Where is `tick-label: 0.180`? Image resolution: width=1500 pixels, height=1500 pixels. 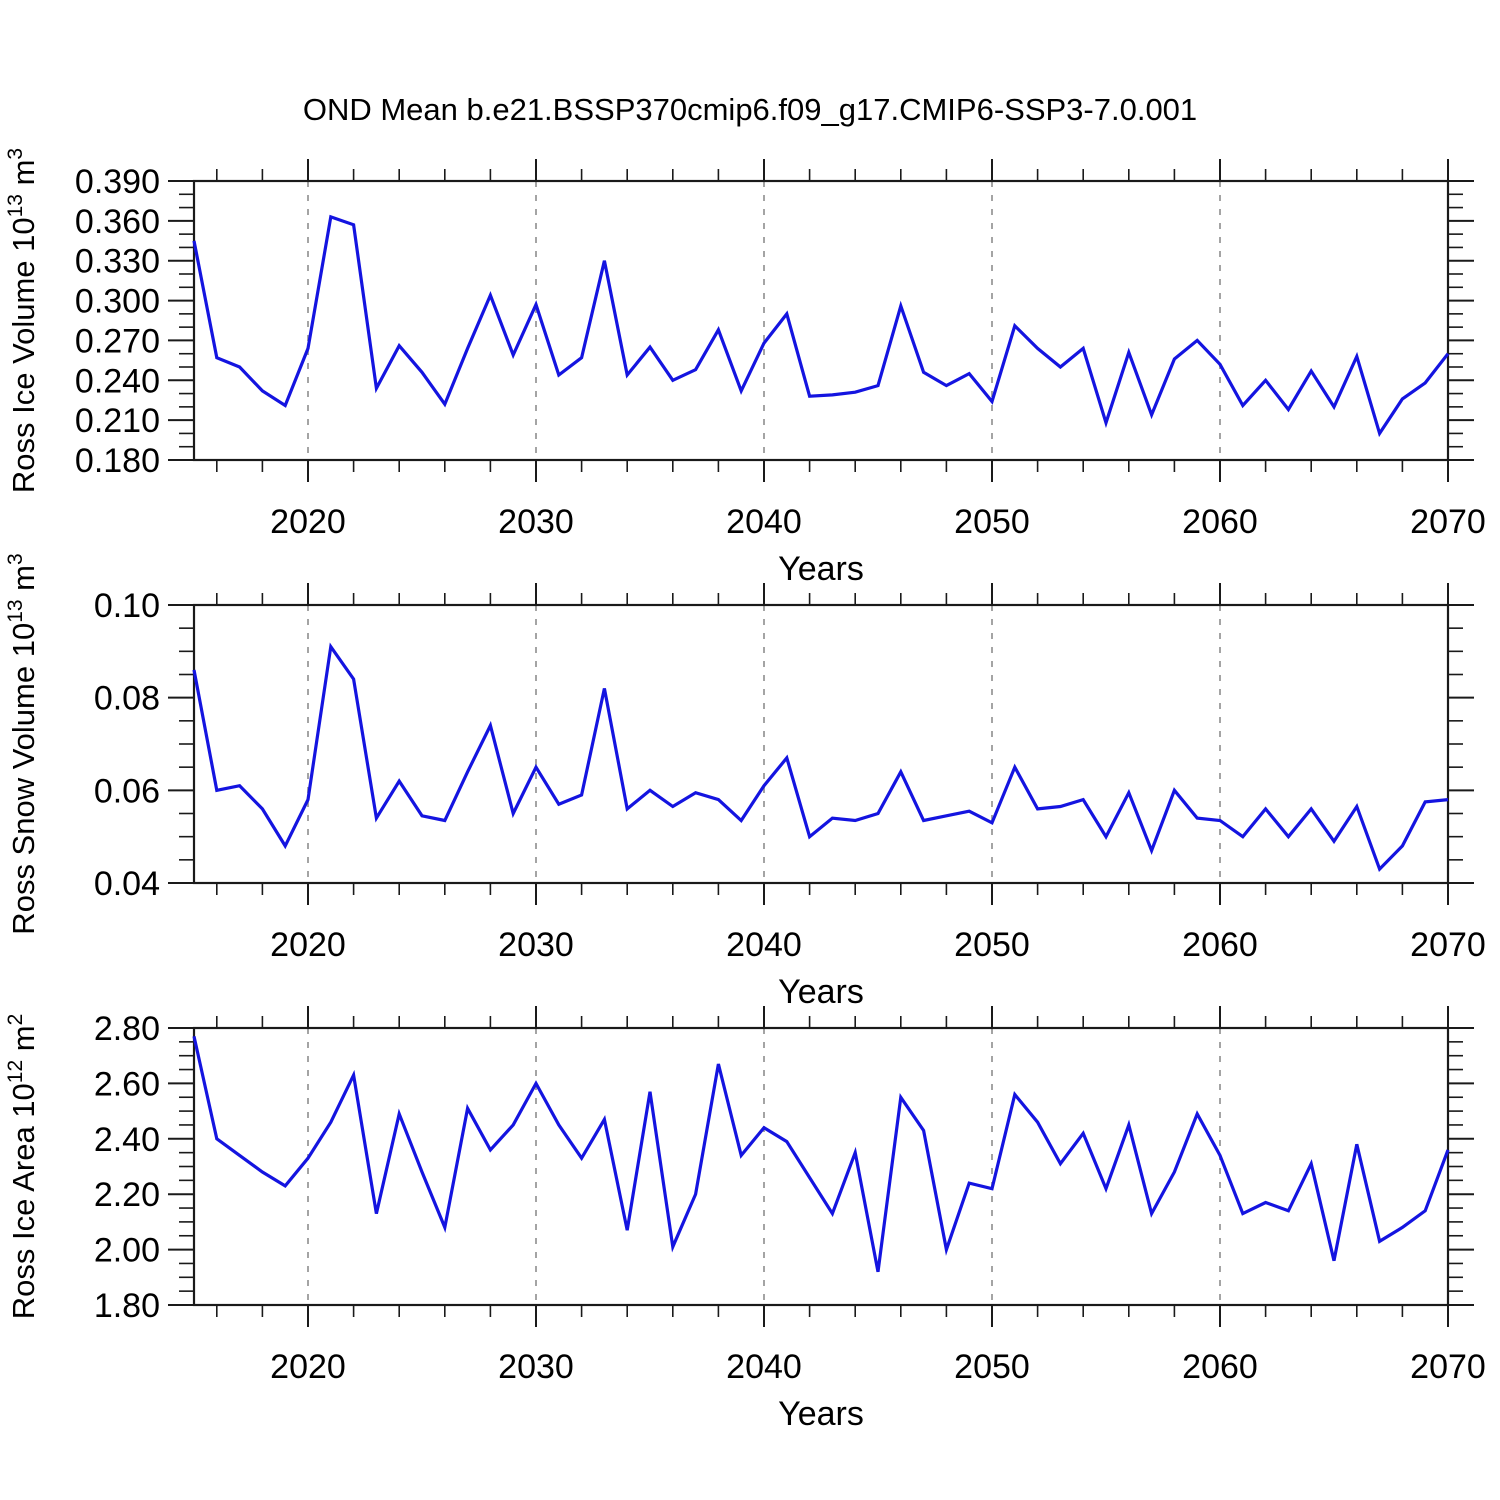
tick-label: 0.180 is located at coordinates (117, 461).